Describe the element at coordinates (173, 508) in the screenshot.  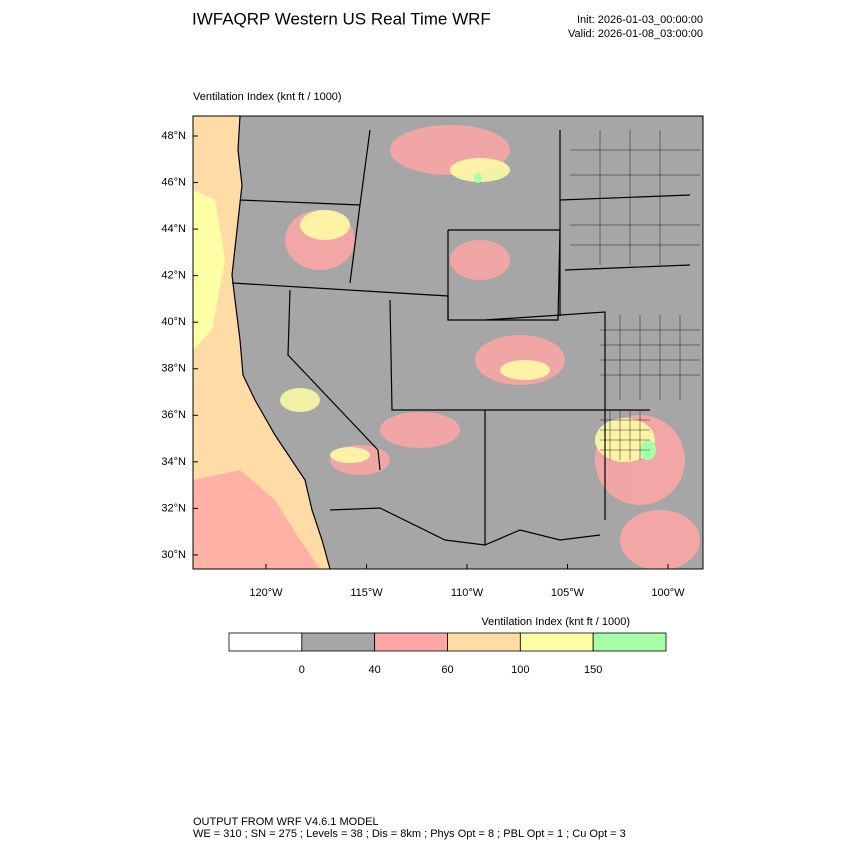
I see `lat-label: 32°N` at that location.